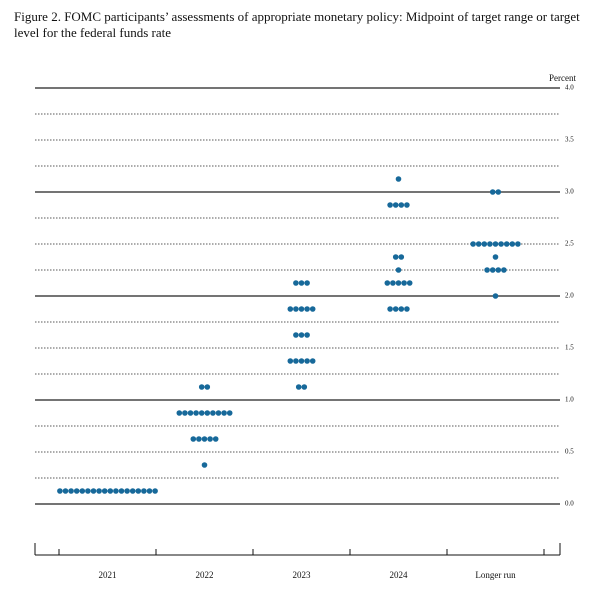 This screenshot has height=591, width=600. Describe the element at coordinates (108, 575) in the screenshot. I see `x-tick-label: 2021` at that location.